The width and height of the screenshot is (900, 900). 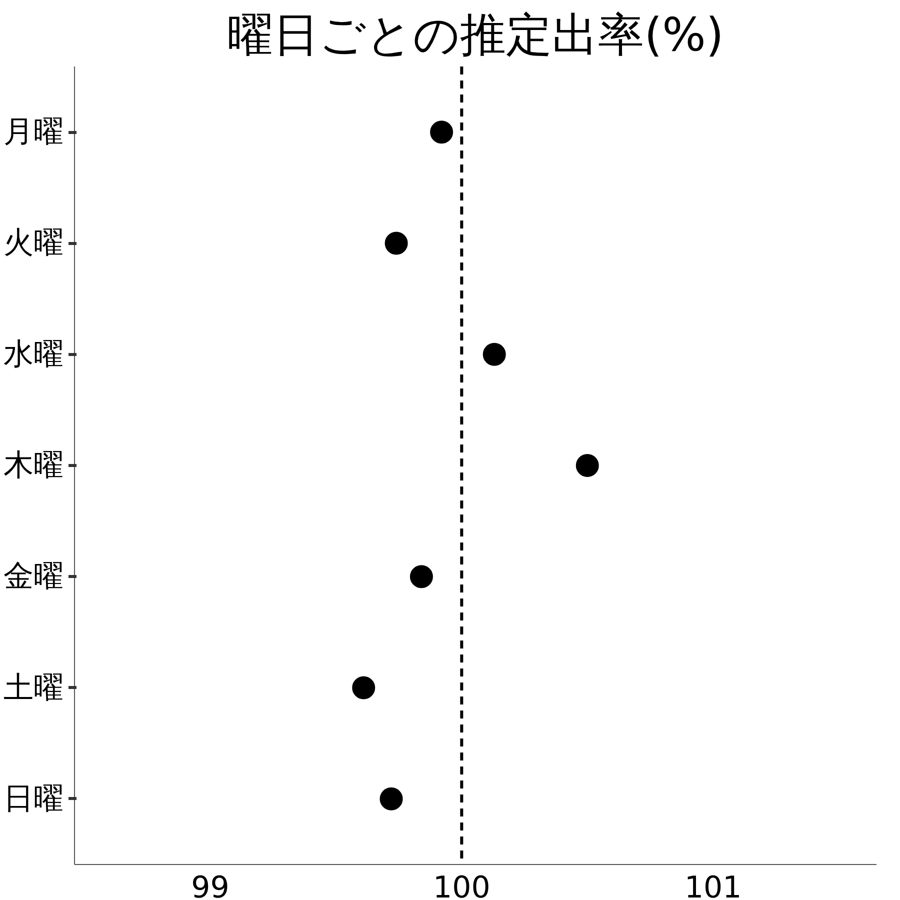 What do you see at coordinates (34, 354) in the screenshot?
I see `y-tick-label: 水曜` at bounding box center [34, 354].